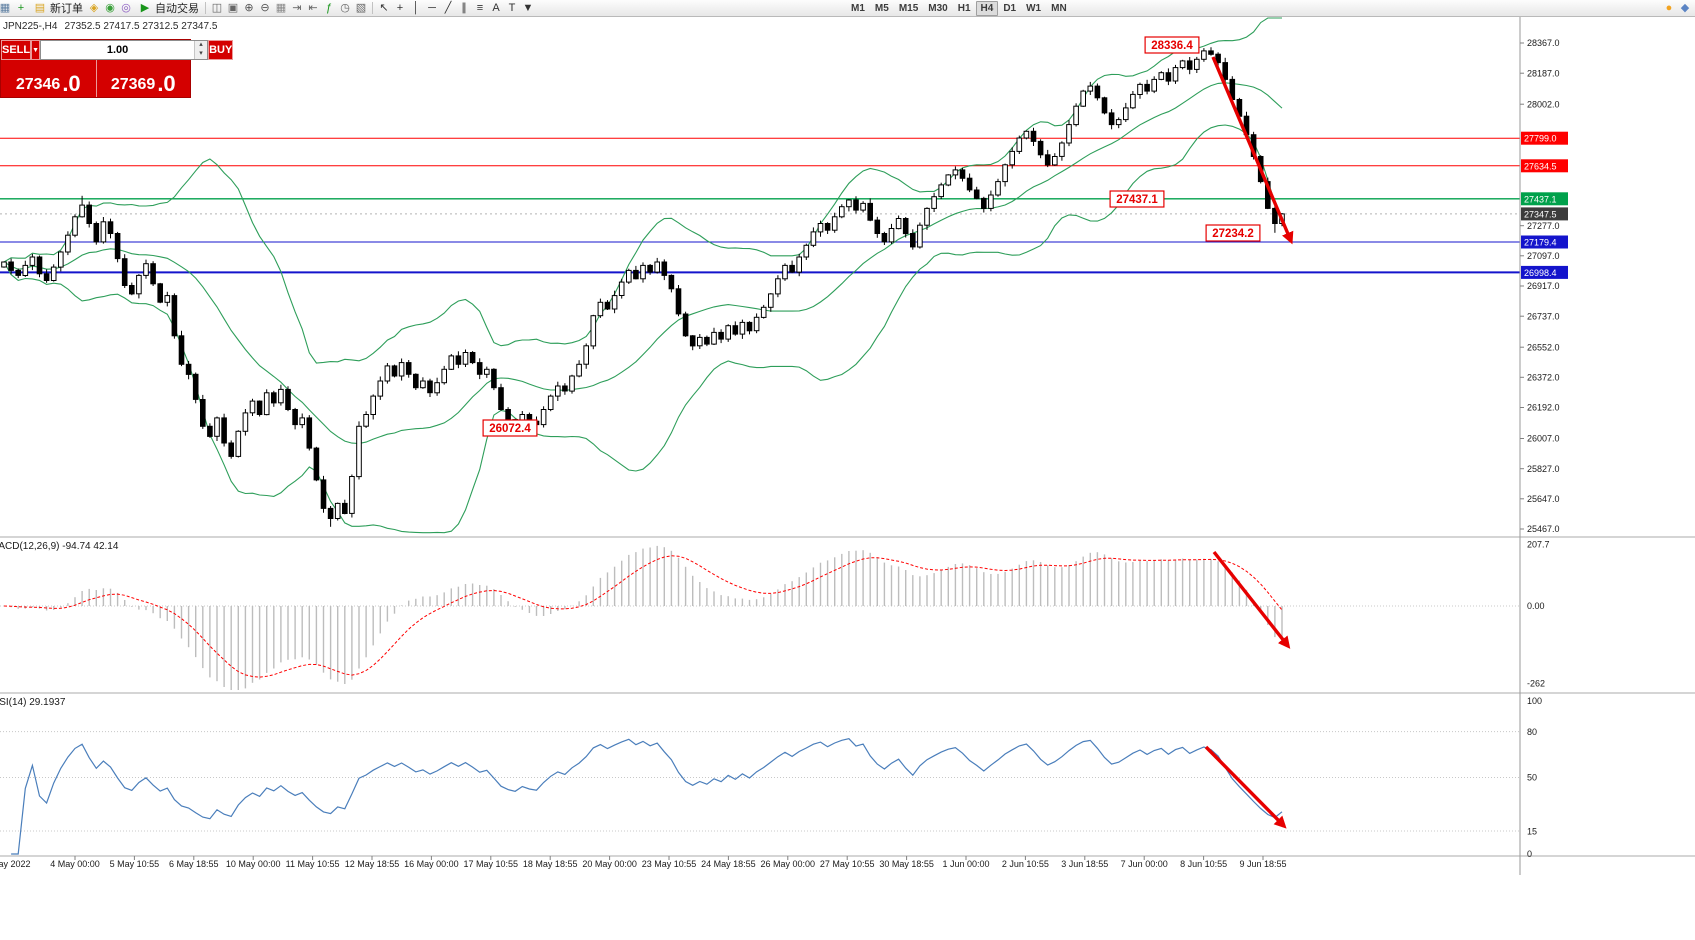 The image size is (1695, 940). I want to click on zoom-out-icon: ⊖, so click(265, 7).